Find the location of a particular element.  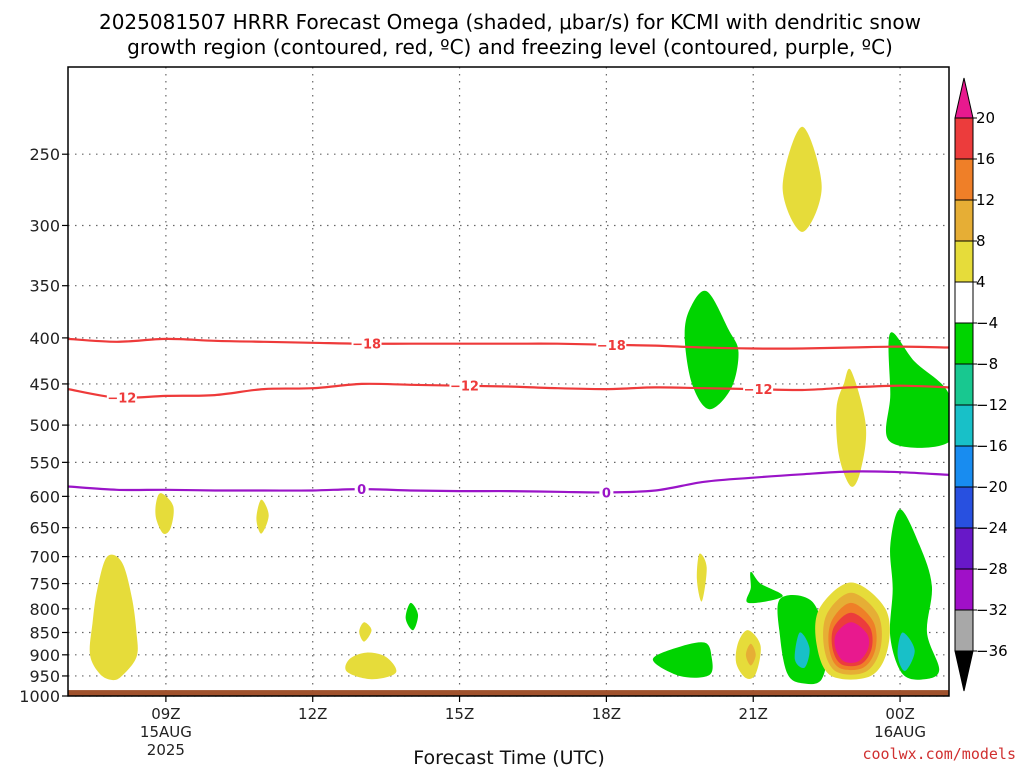

colorbar-label: 16 is located at coordinates (985, 159).